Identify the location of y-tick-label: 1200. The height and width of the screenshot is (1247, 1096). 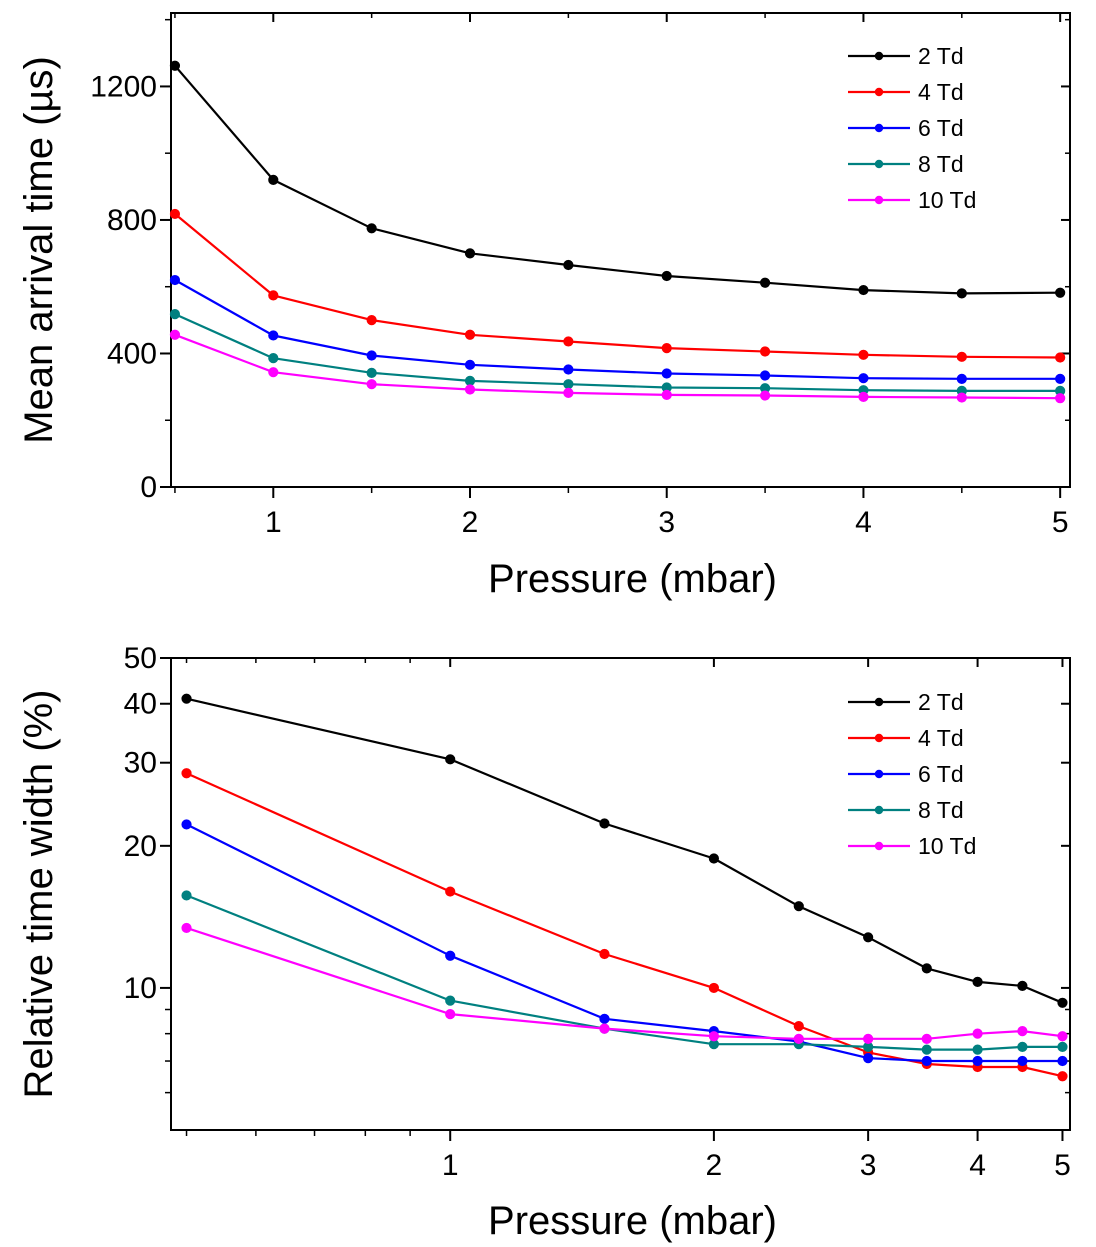
(123, 86).